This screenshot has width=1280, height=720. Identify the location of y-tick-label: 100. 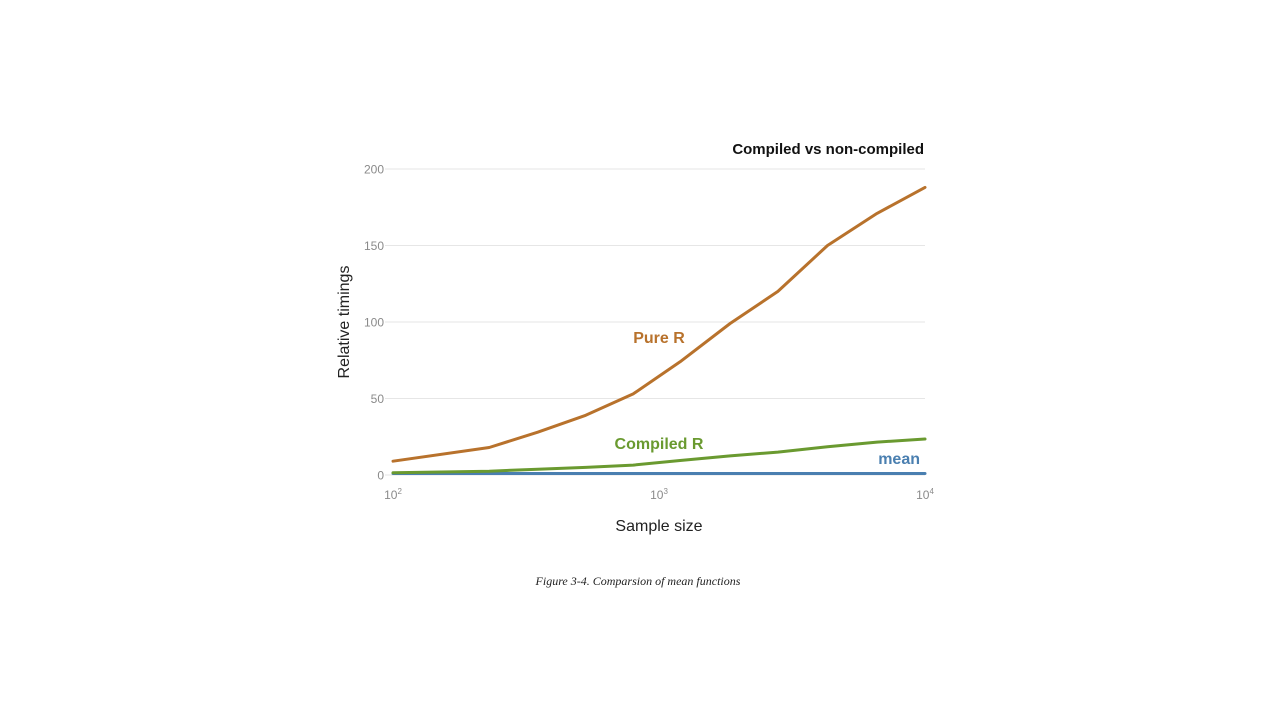
(374, 323).